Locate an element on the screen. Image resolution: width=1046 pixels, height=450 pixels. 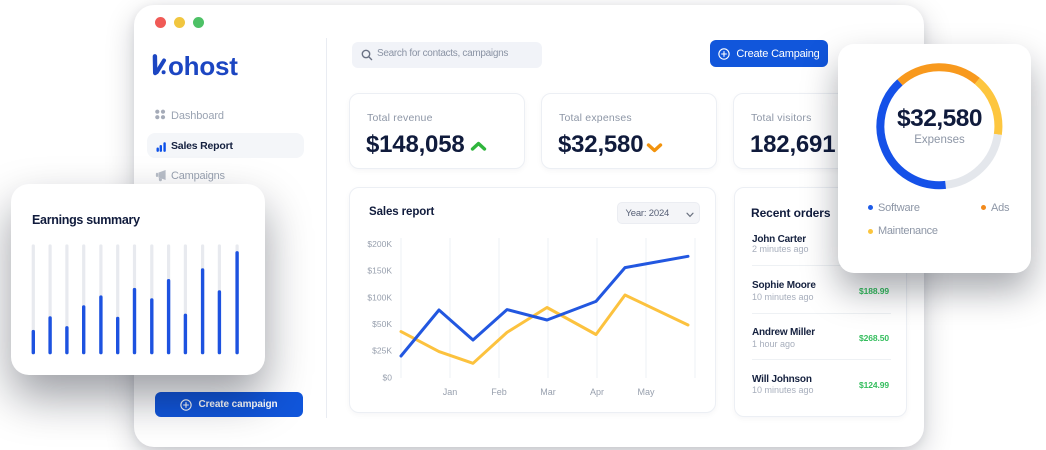
svg-text: Apr is located at coordinates (597, 392).